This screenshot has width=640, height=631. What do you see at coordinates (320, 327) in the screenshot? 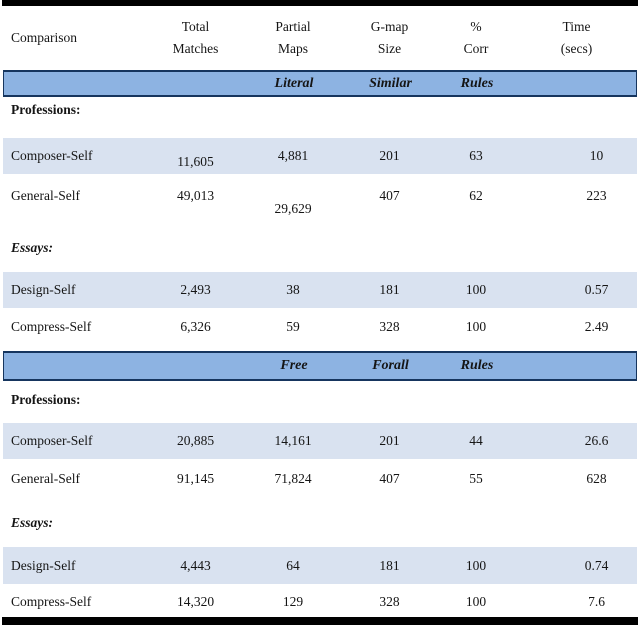
I see `table-row: Compress-Self 6,326 59 328 100 2.49` at bounding box center [320, 327].